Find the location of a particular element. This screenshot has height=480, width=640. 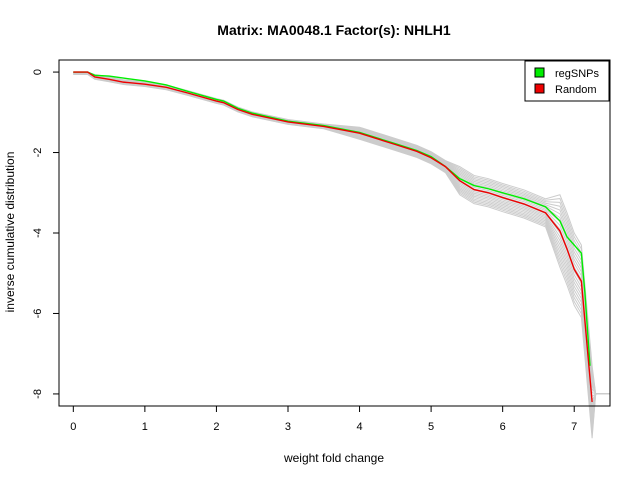

x-tick-label: 3 is located at coordinates (288, 427).